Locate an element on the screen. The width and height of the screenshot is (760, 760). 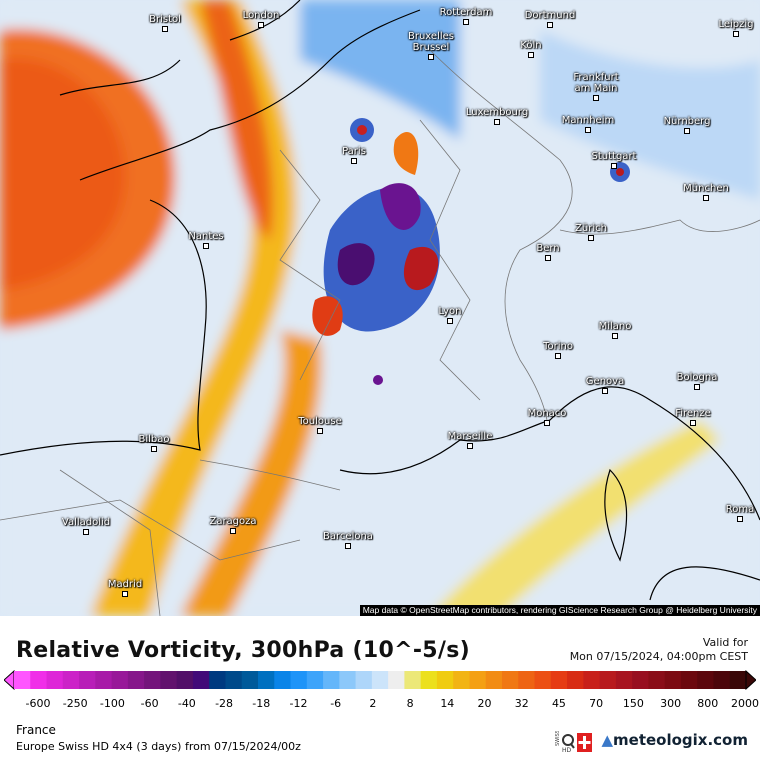
scale-tick-label: 150 is located at coordinates (633, 703).